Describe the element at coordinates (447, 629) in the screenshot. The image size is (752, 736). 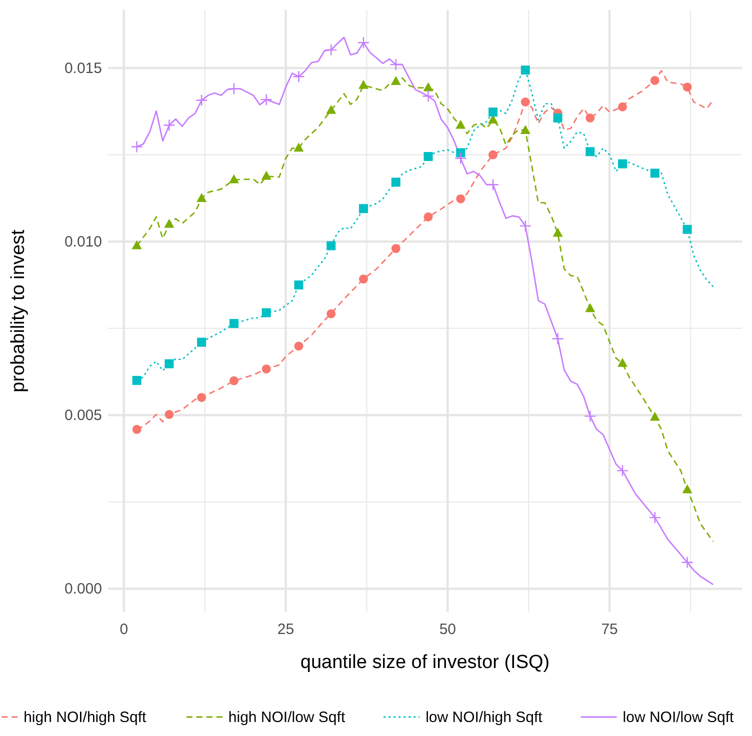
I see `x-tick-label: 50` at that location.